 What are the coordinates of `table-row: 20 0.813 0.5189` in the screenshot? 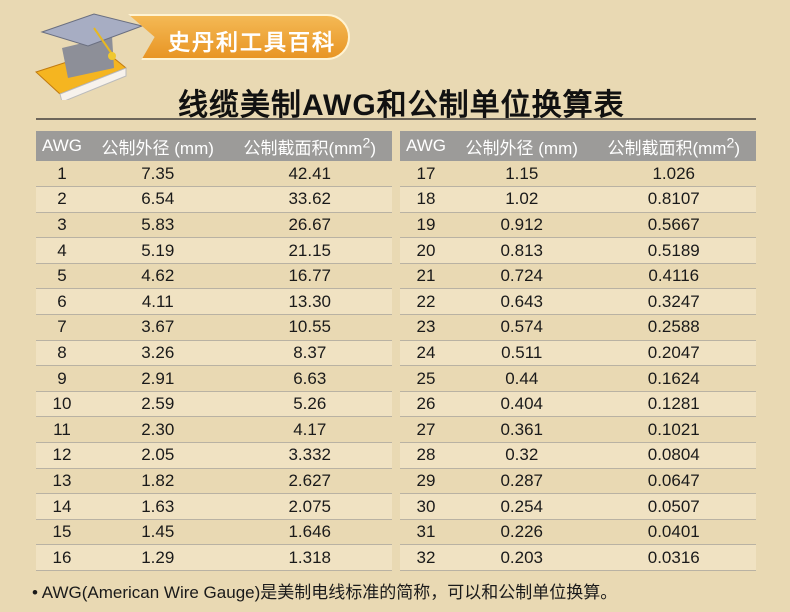 It's located at (578, 250).